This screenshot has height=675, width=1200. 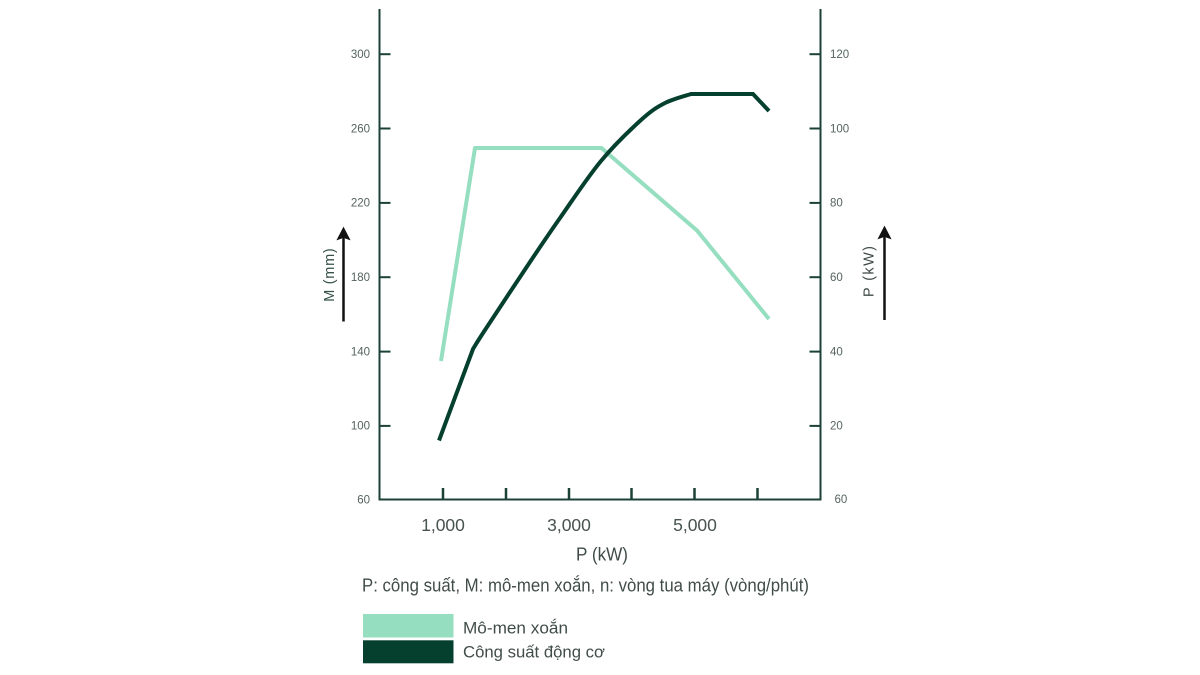 What do you see at coordinates (534, 652) in the screenshot?
I see `svg-text: Công suất động cơ` at bounding box center [534, 652].